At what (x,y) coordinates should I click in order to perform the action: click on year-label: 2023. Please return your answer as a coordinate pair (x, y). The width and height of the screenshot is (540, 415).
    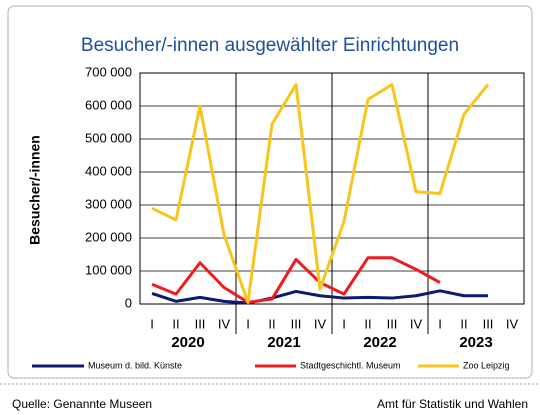
    Looking at the image, I should click on (475, 342).